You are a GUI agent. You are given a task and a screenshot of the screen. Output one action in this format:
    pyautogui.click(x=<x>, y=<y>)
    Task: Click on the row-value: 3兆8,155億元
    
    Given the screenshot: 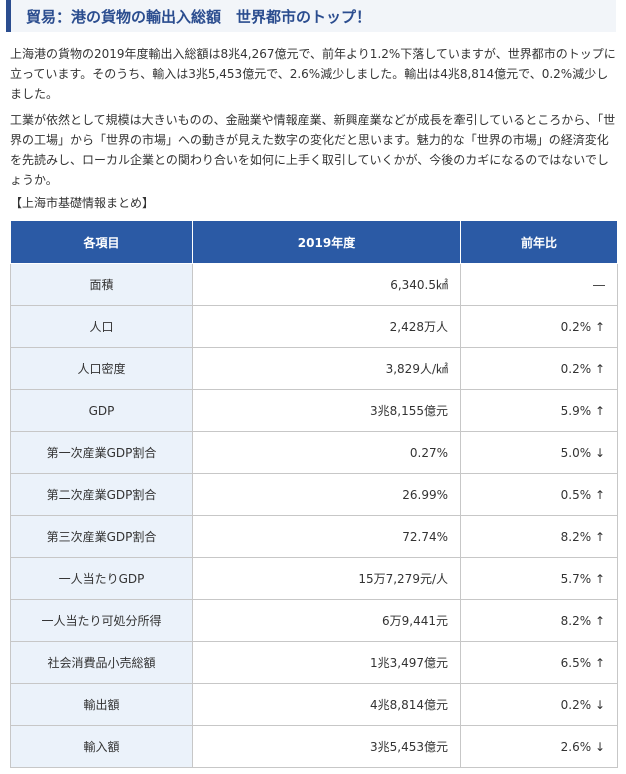 What is the action you would take?
    pyautogui.click(x=326, y=410)
    